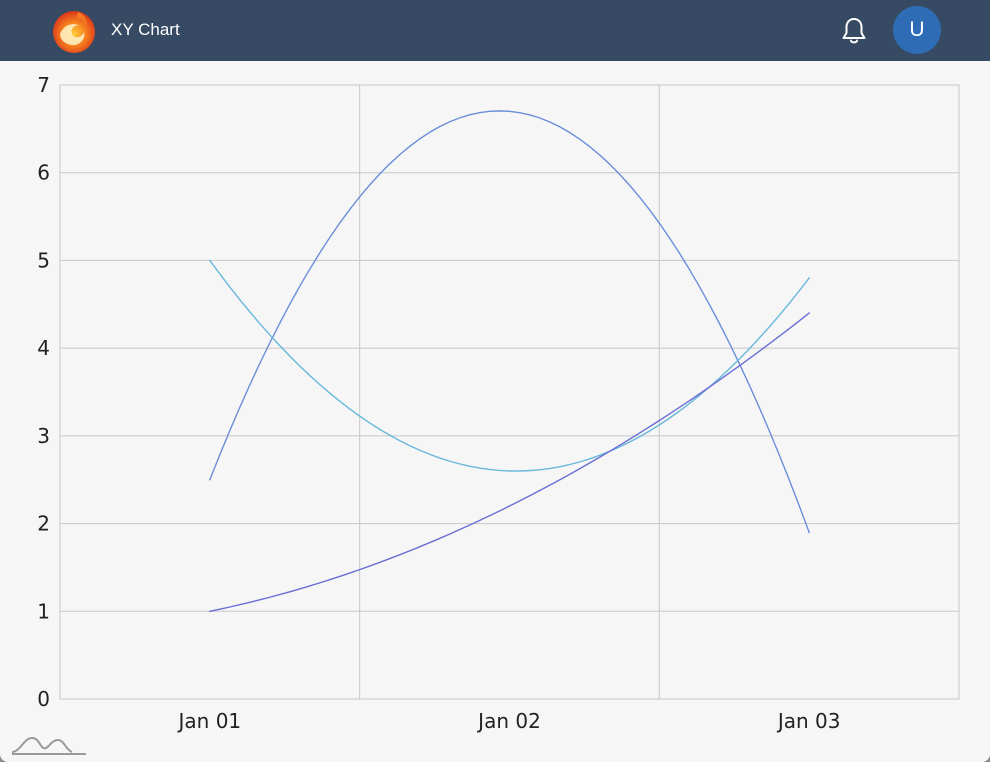  Describe the element at coordinates (43, 436) in the screenshot. I see `y-tick-label: 3` at that location.